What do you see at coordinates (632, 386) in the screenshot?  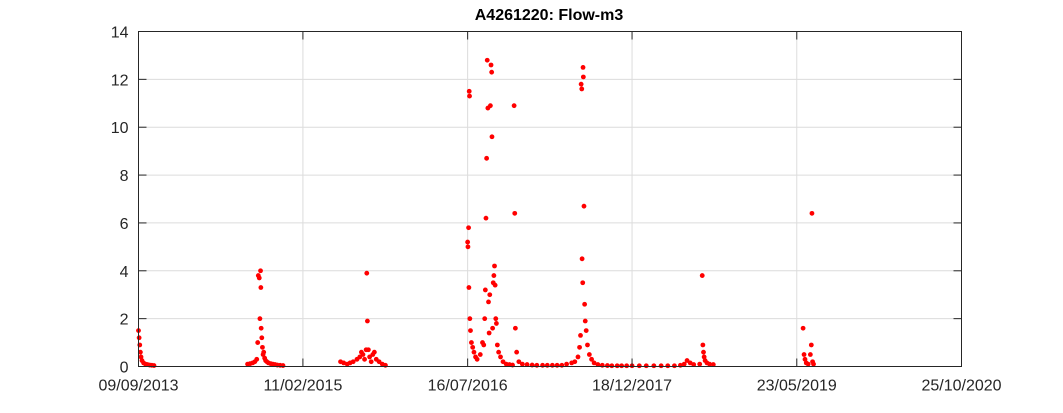 I see `x-tick-label: 18/12/2017` at bounding box center [632, 386].